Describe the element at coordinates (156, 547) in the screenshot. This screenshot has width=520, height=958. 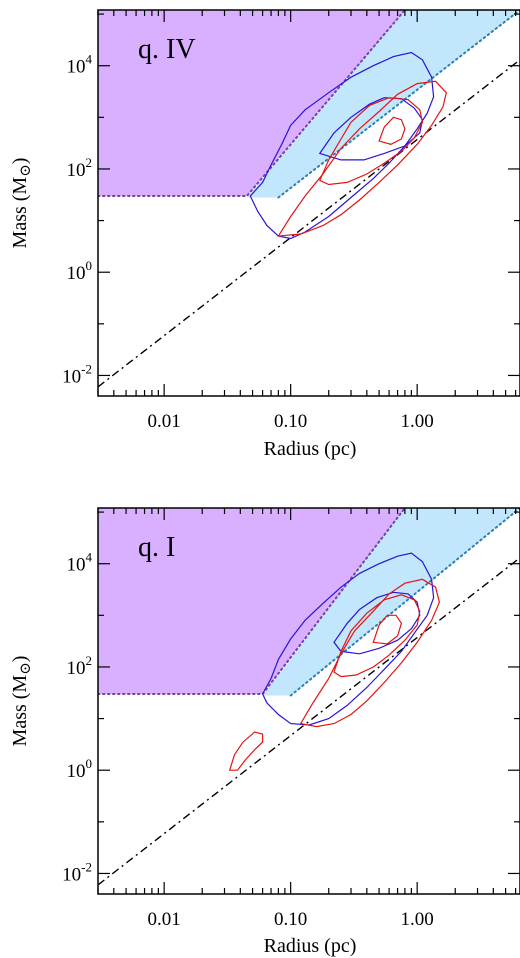
I see `panel-label: q. I` at that location.